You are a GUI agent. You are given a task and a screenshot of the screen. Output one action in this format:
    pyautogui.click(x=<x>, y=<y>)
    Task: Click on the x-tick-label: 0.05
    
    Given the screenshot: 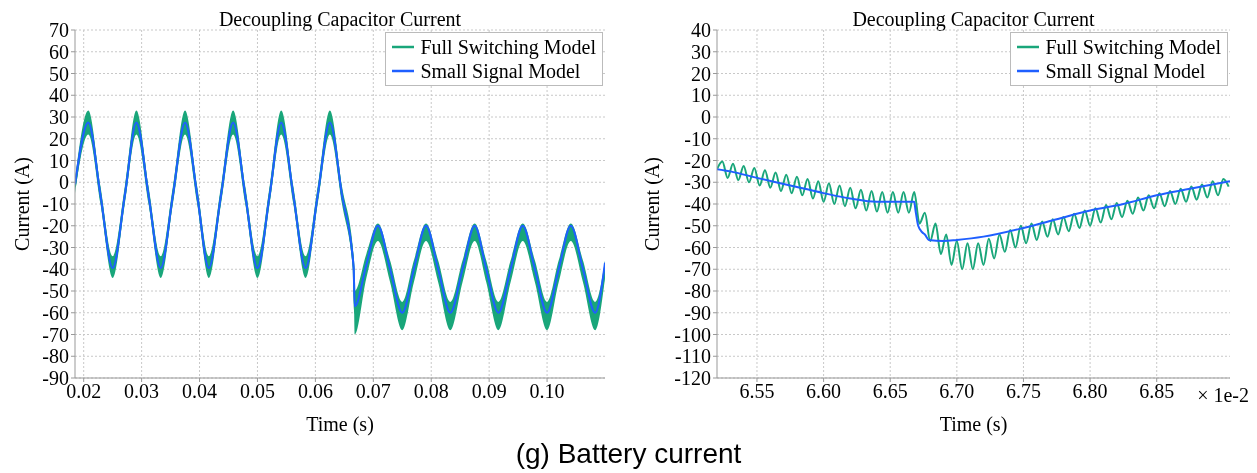 What is the action you would take?
    pyautogui.click(x=257, y=391)
    